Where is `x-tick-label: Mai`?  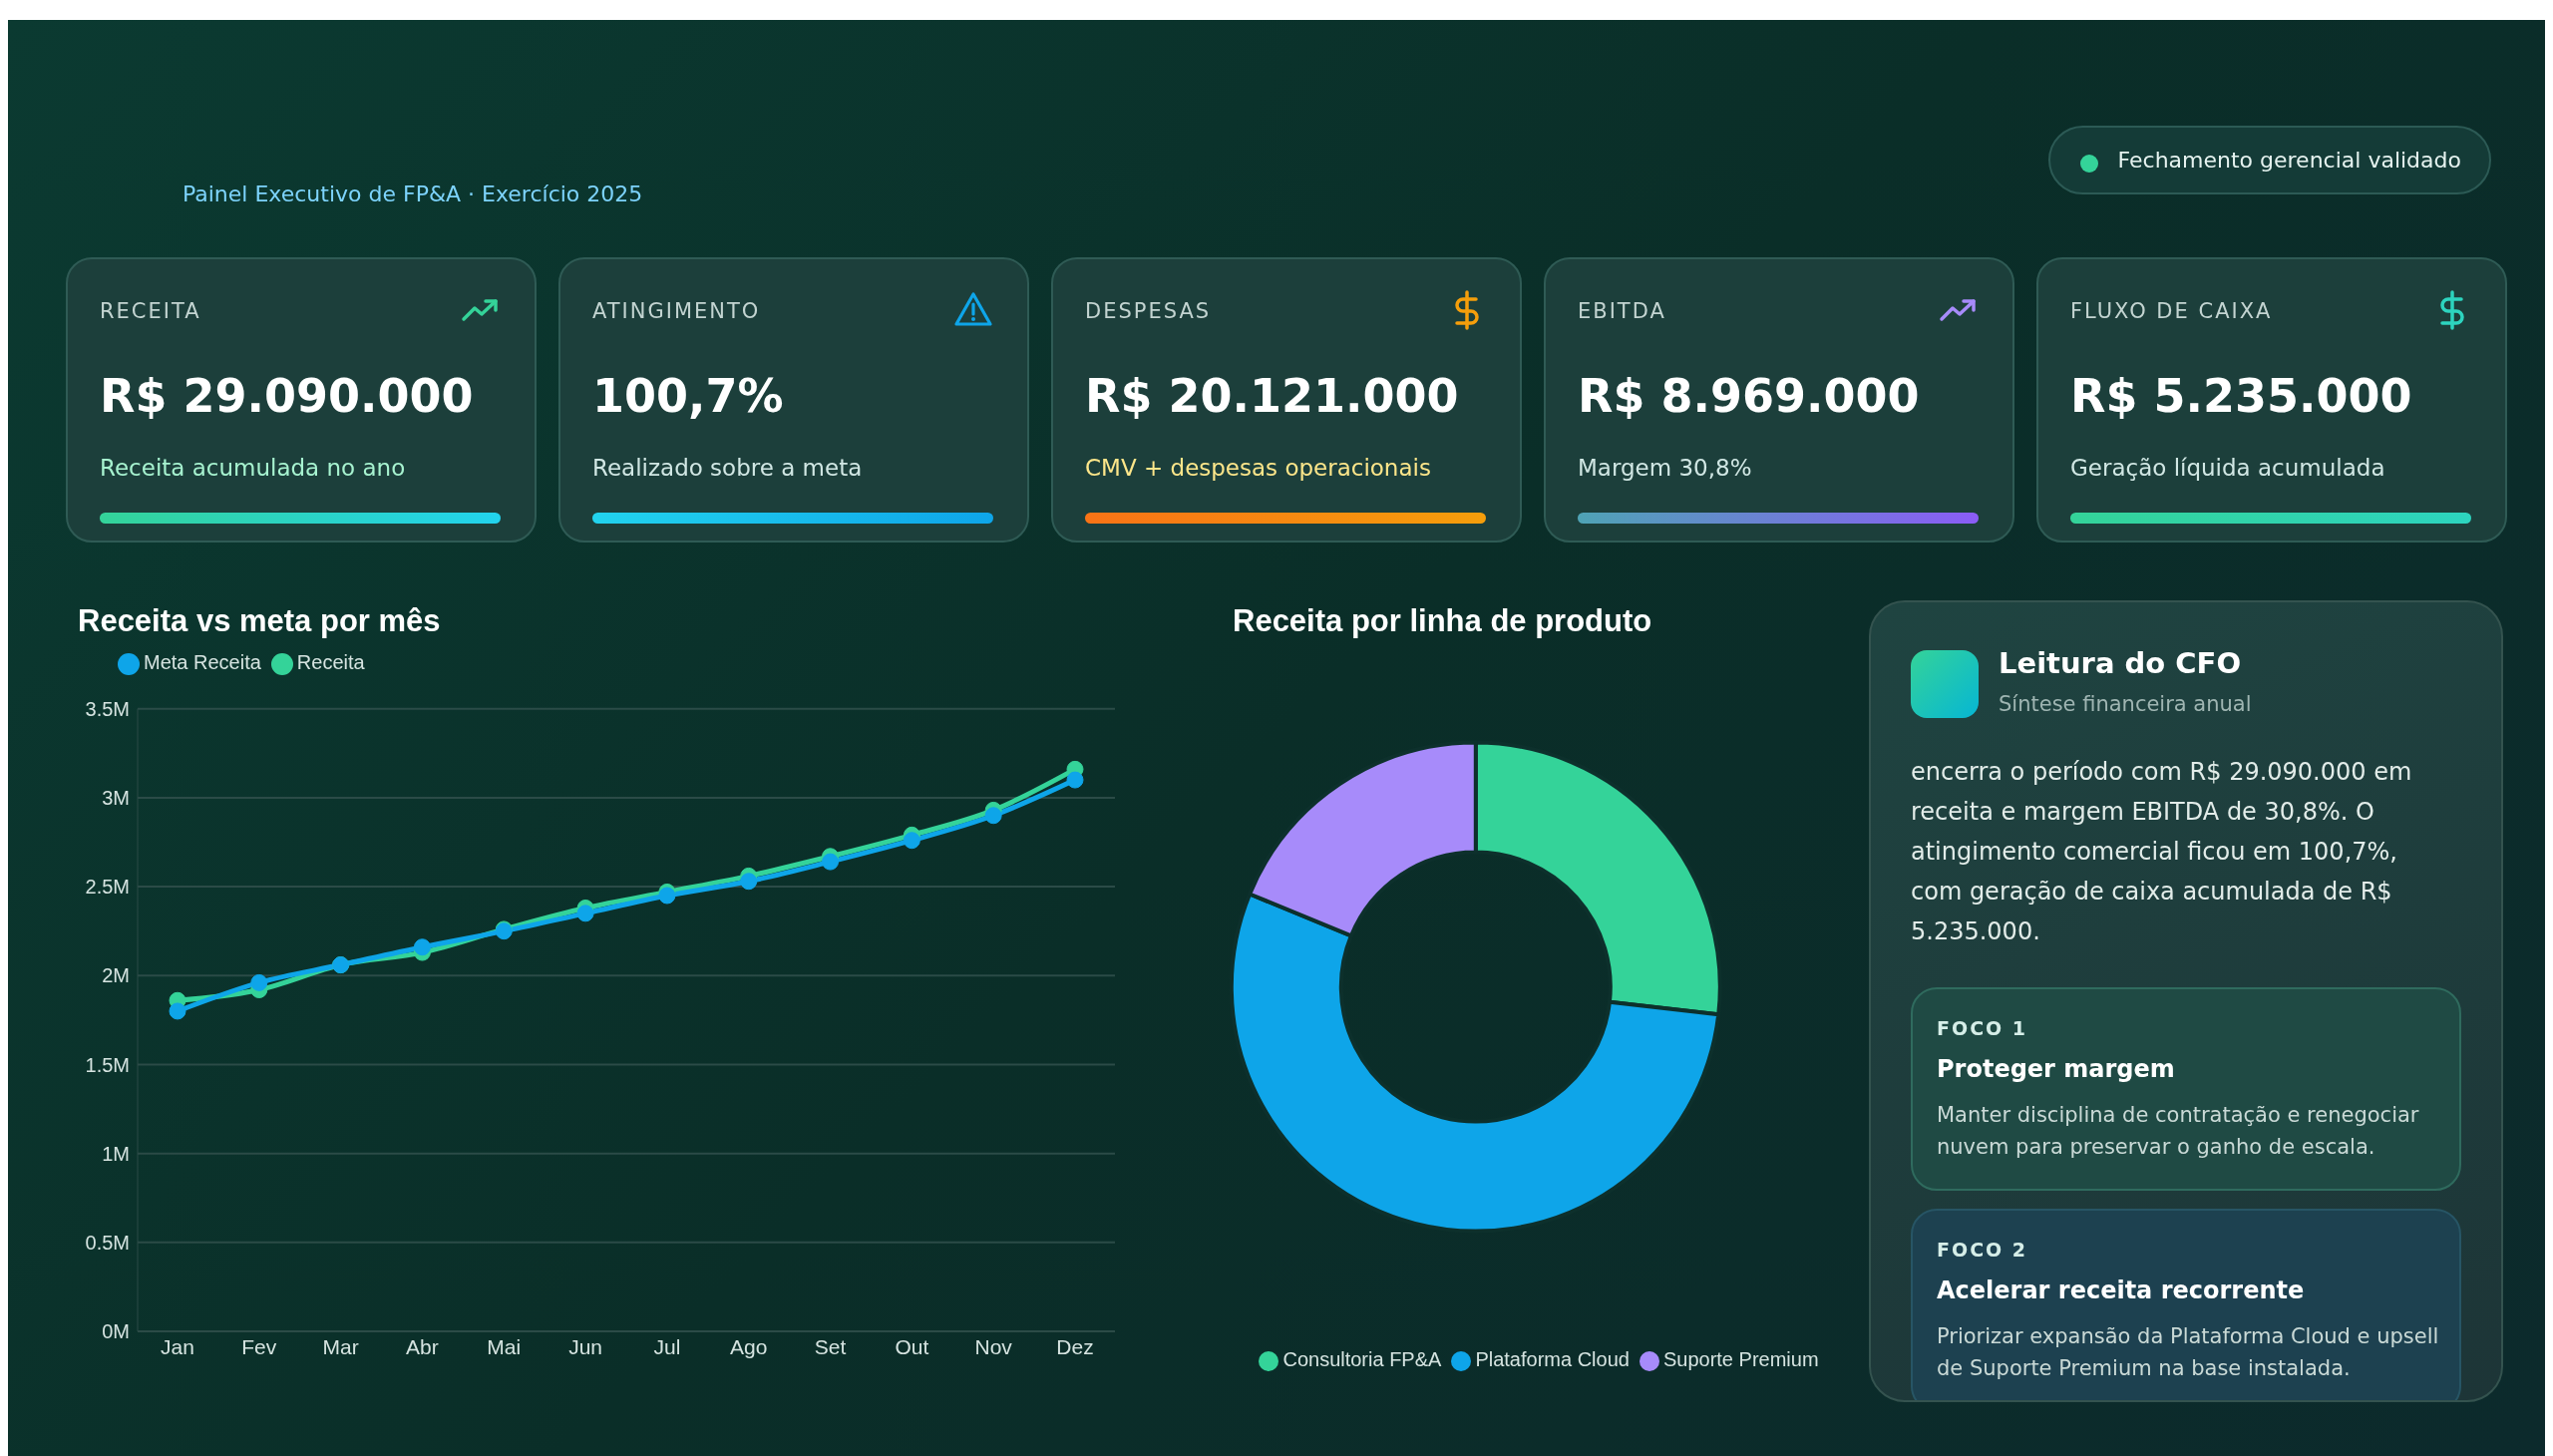
x-tick-label: Mai is located at coordinates (505, 1346).